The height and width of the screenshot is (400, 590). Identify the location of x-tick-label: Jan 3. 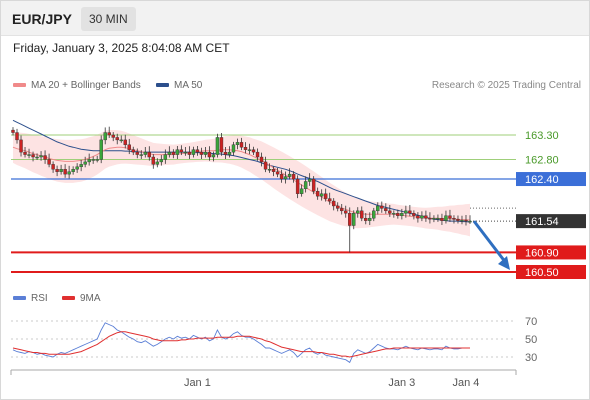
(401, 383).